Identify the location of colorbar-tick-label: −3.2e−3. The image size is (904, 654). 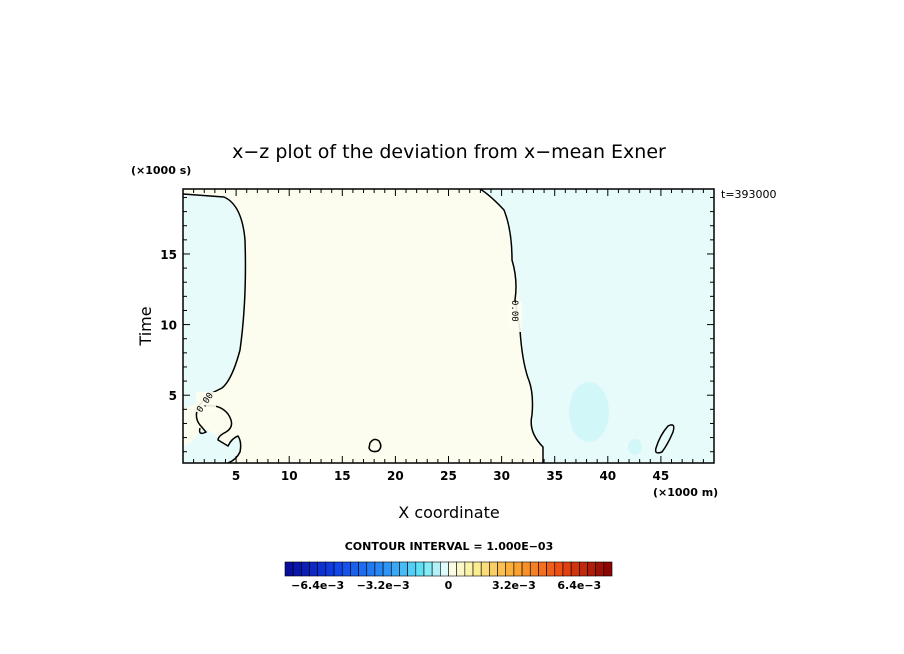
(383, 585).